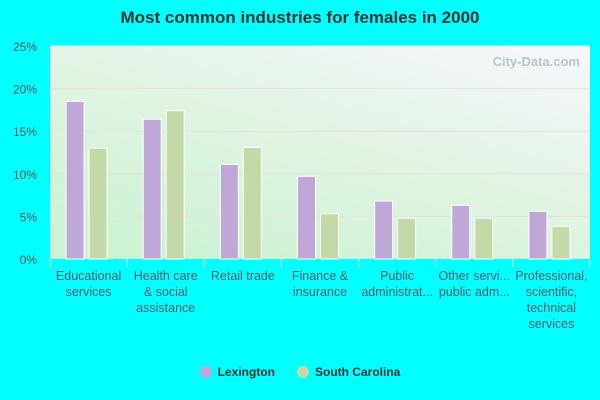 This screenshot has width=600, height=400. Describe the element at coordinates (536, 61) in the screenshot. I see `watermark: City-Data.com` at that location.